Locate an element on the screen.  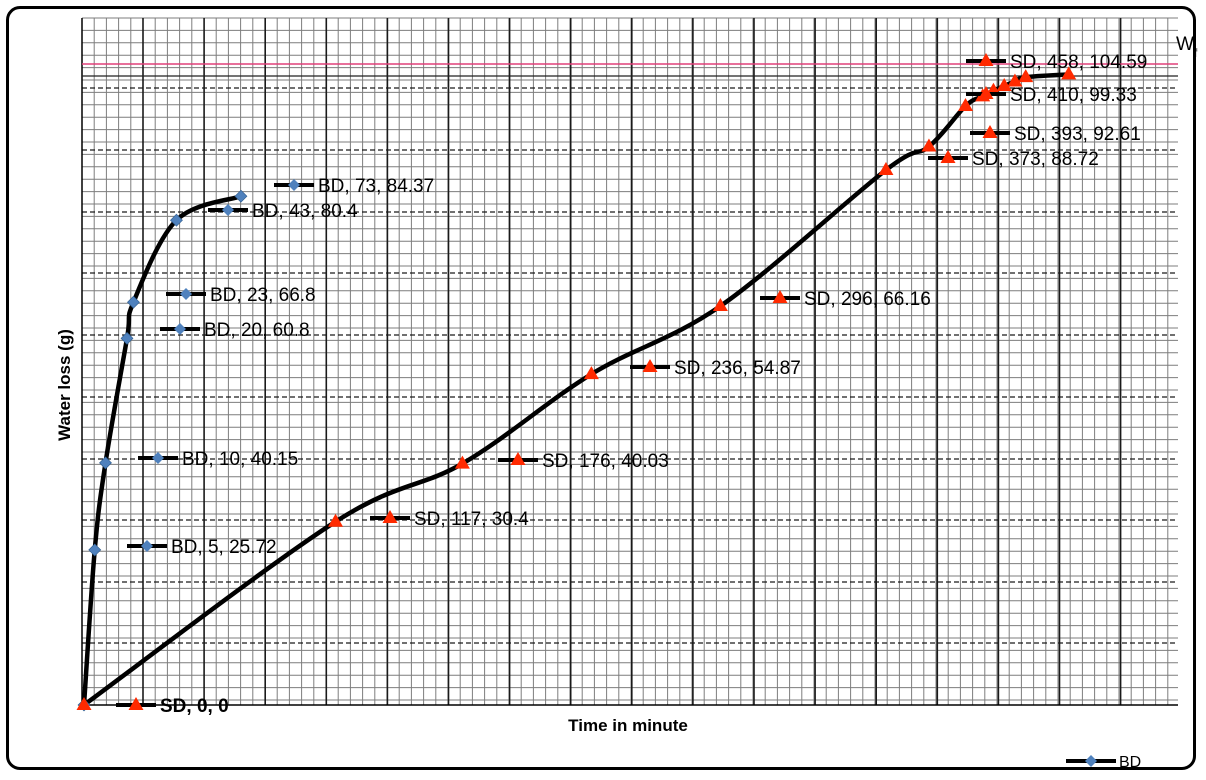
data-label: BD, 10, 40.15 is located at coordinates (240, 459).